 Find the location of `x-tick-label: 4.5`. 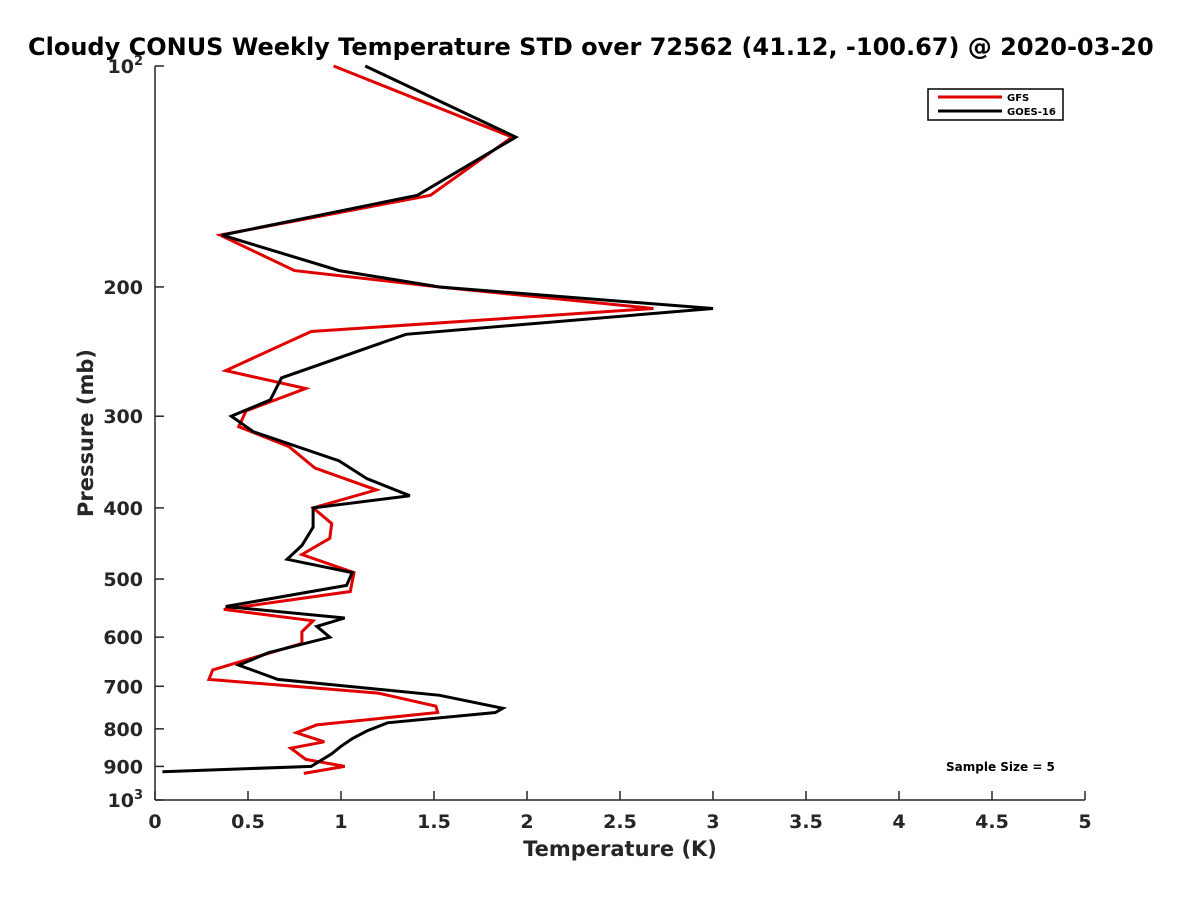

x-tick-label: 4.5 is located at coordinates (992, 822).